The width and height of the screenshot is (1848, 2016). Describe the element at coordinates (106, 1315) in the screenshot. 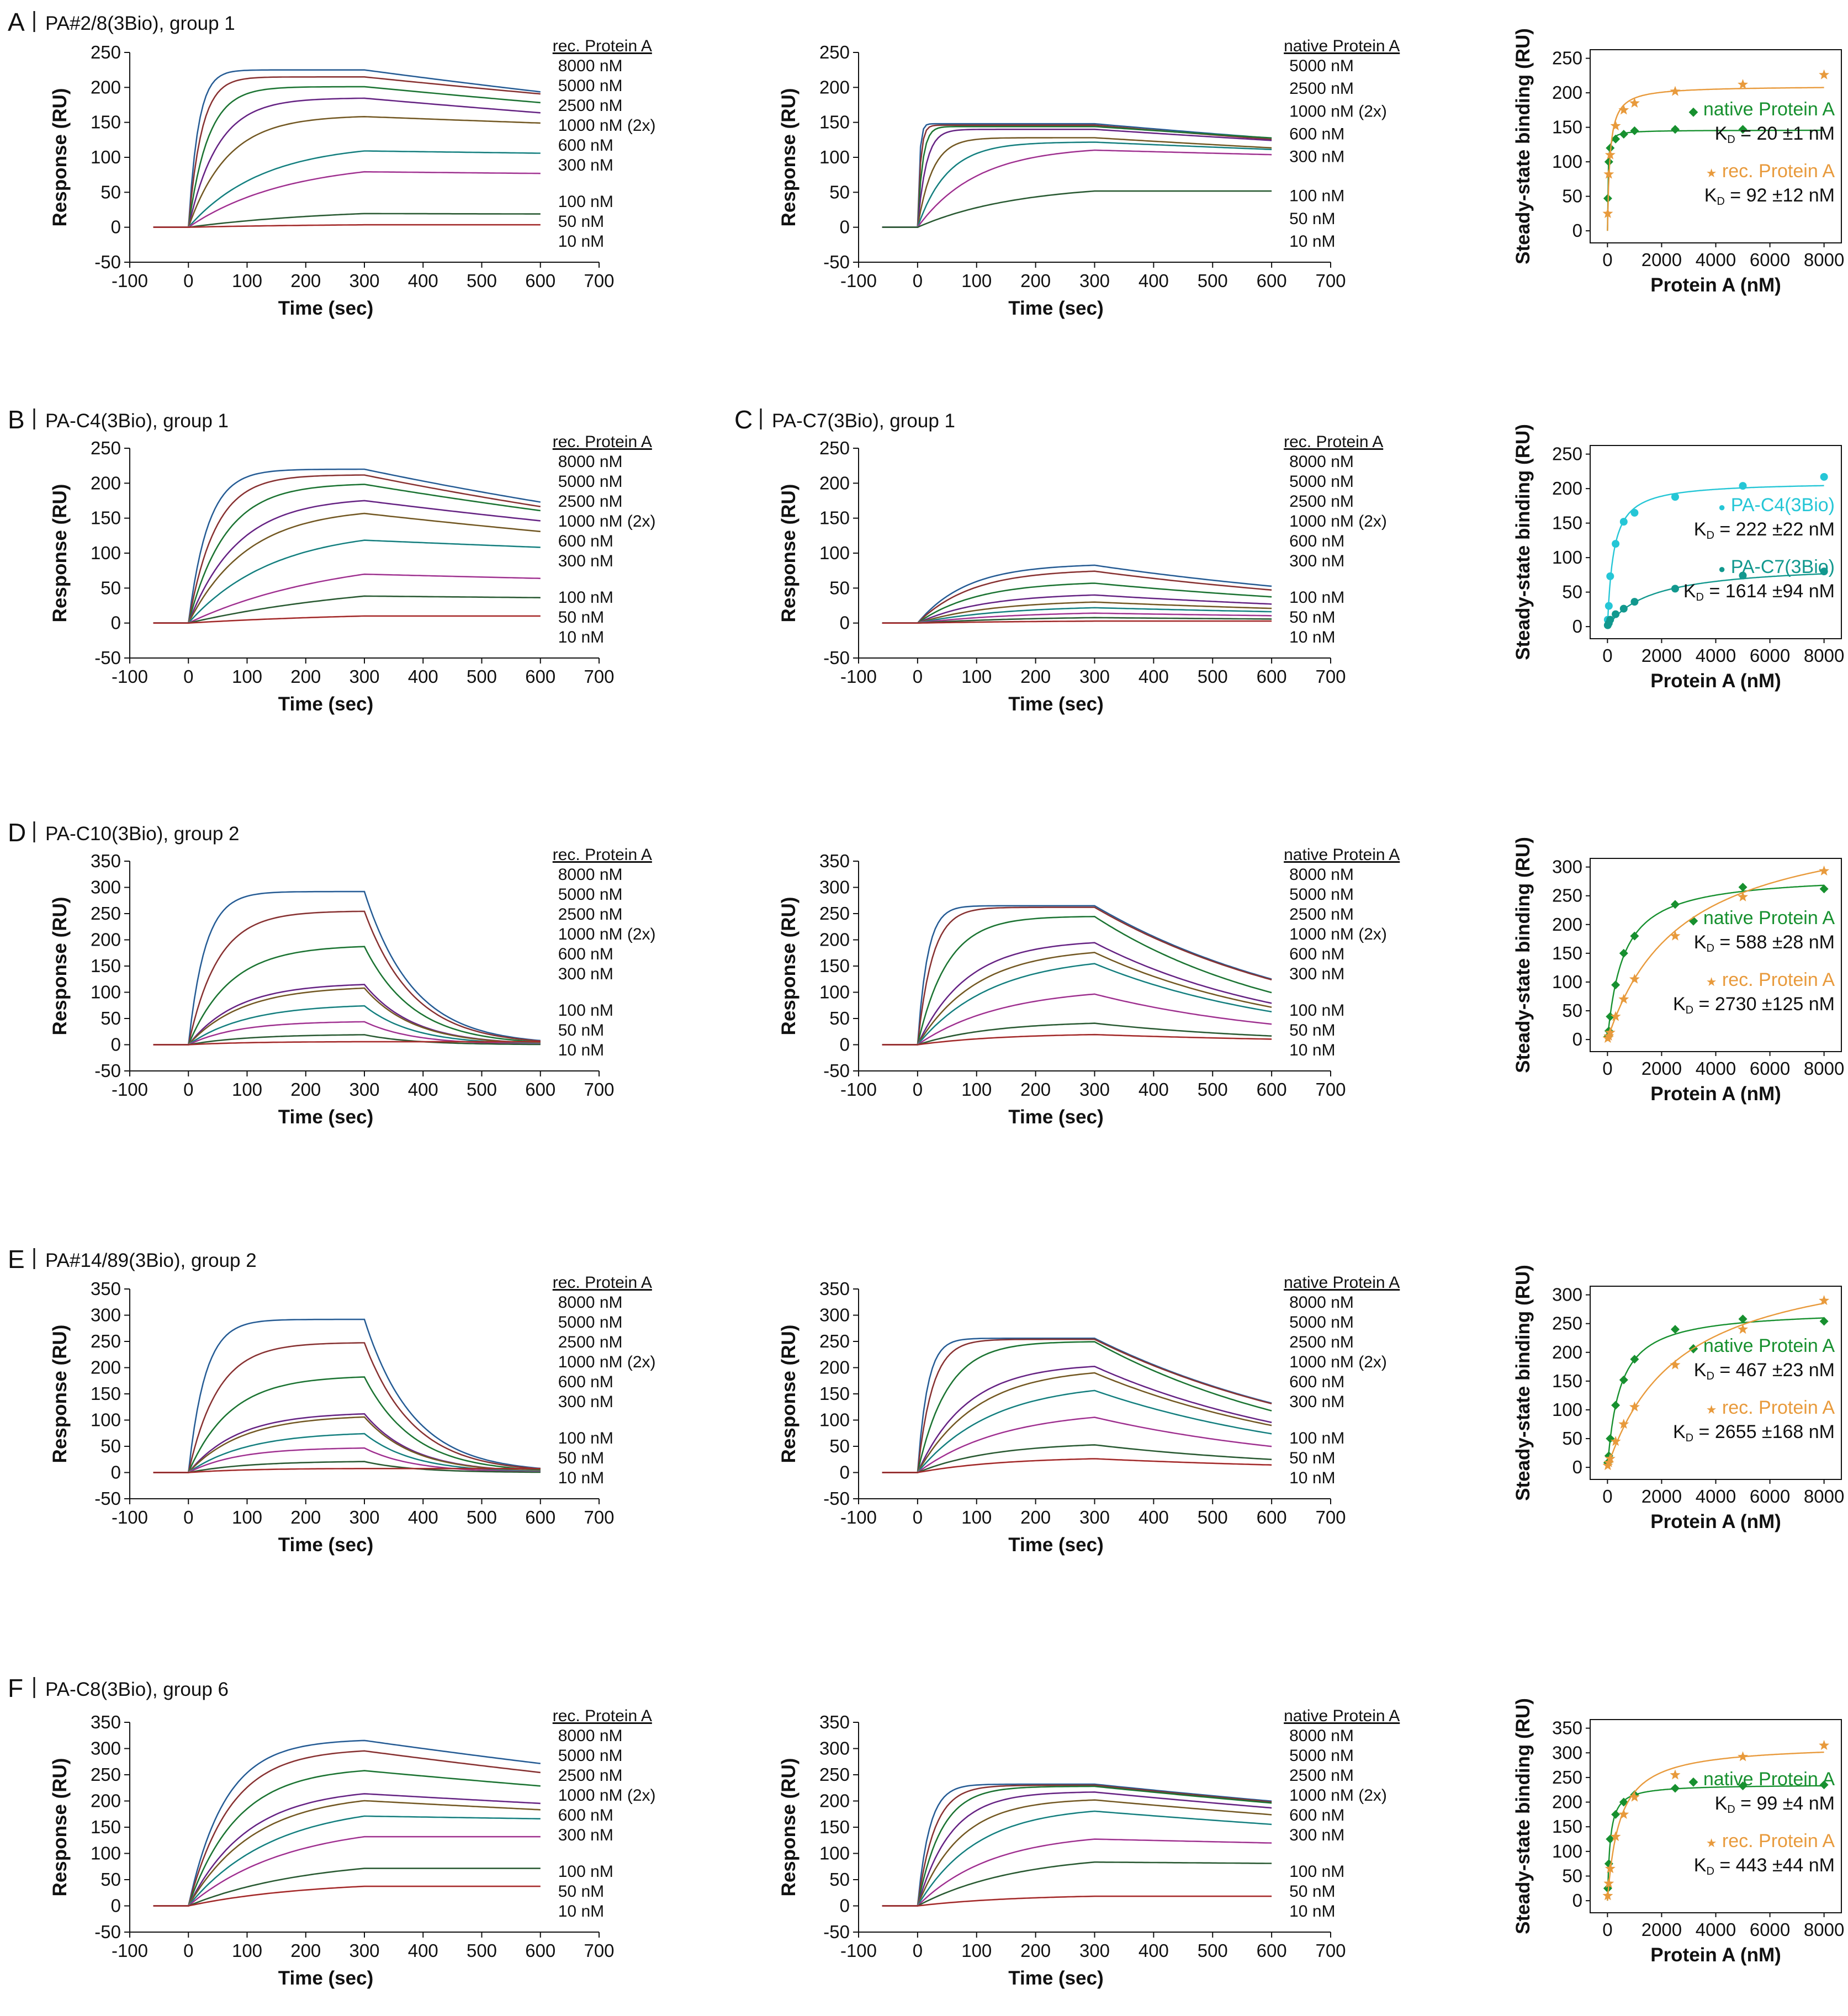

I see `y-tick-label: 300` at that location.